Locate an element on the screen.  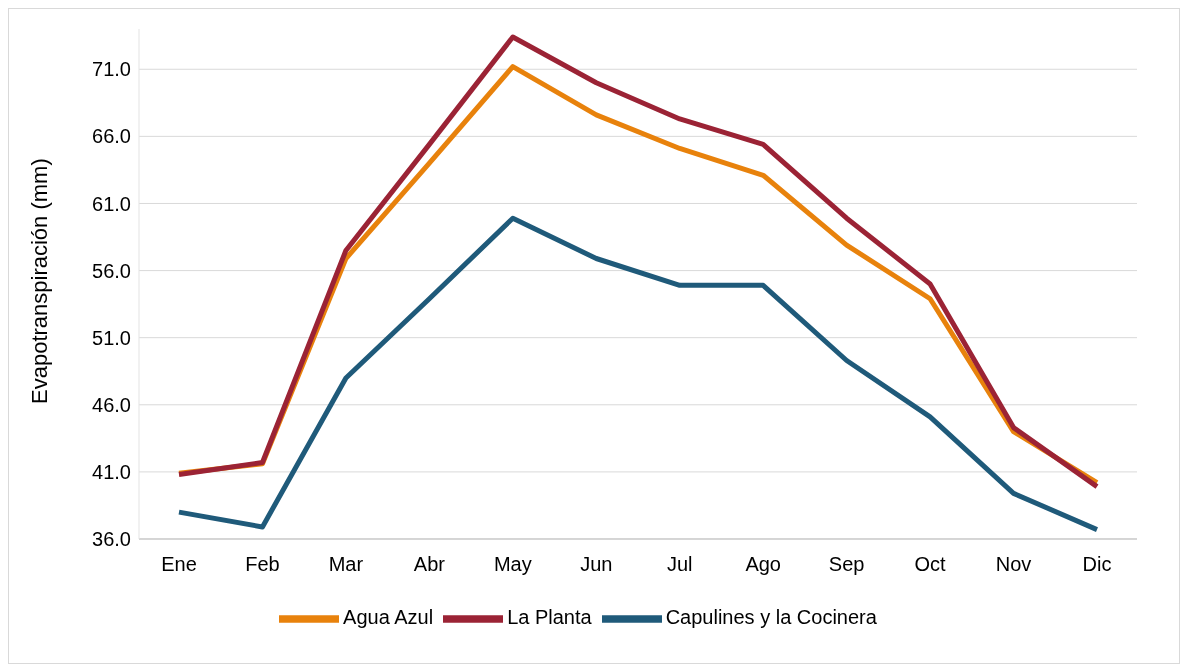
y-axis-title: Evapotranspiración (mm) is located at coordinates (39, 281).